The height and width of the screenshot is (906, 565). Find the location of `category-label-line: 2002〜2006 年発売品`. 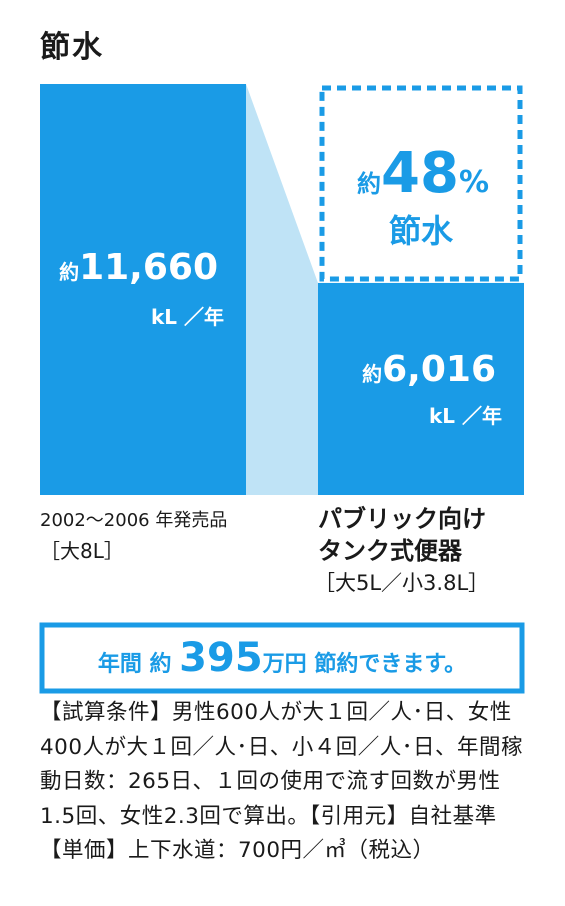

category-label-line: 2002〜2006 年発売品 is located at coordinates (133, 520).